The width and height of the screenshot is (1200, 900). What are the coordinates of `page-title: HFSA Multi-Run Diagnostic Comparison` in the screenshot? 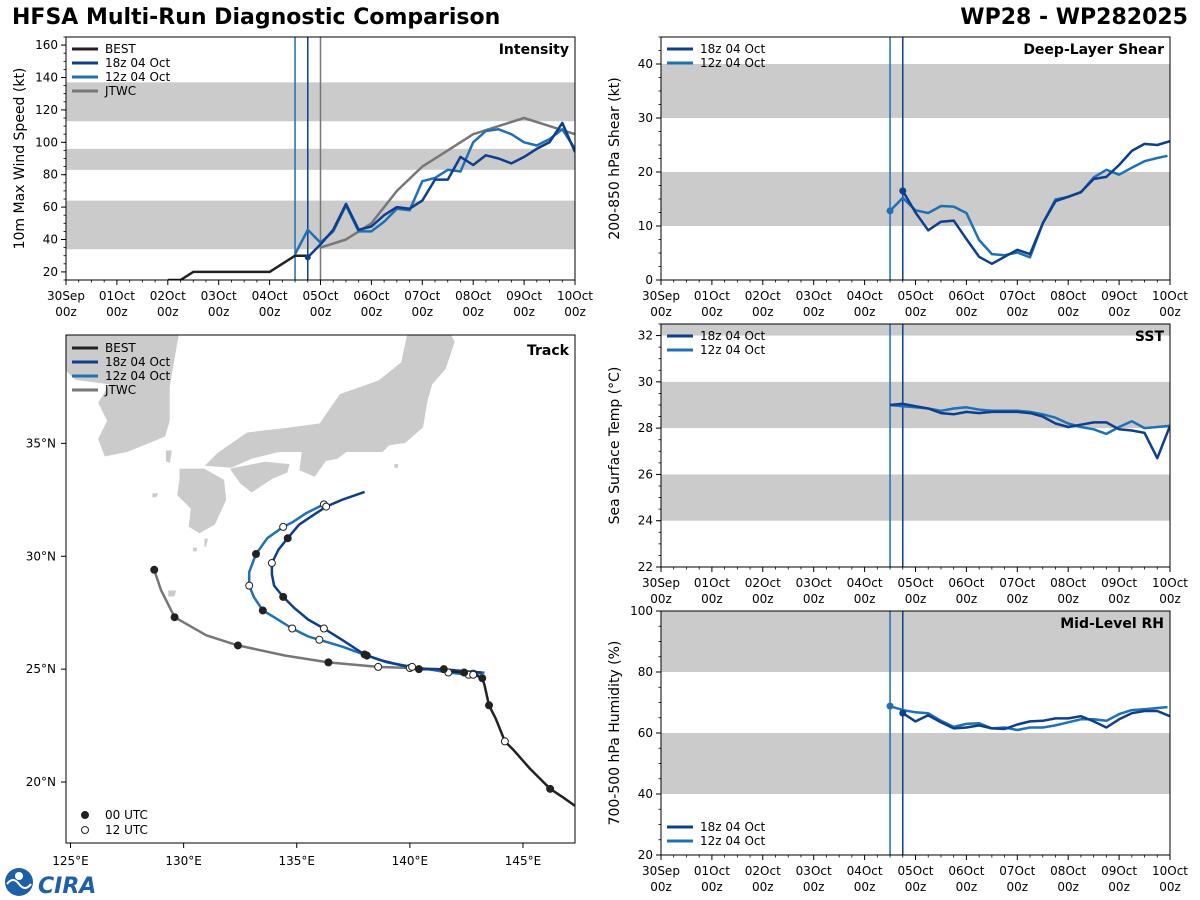 It's located at (256, 17).